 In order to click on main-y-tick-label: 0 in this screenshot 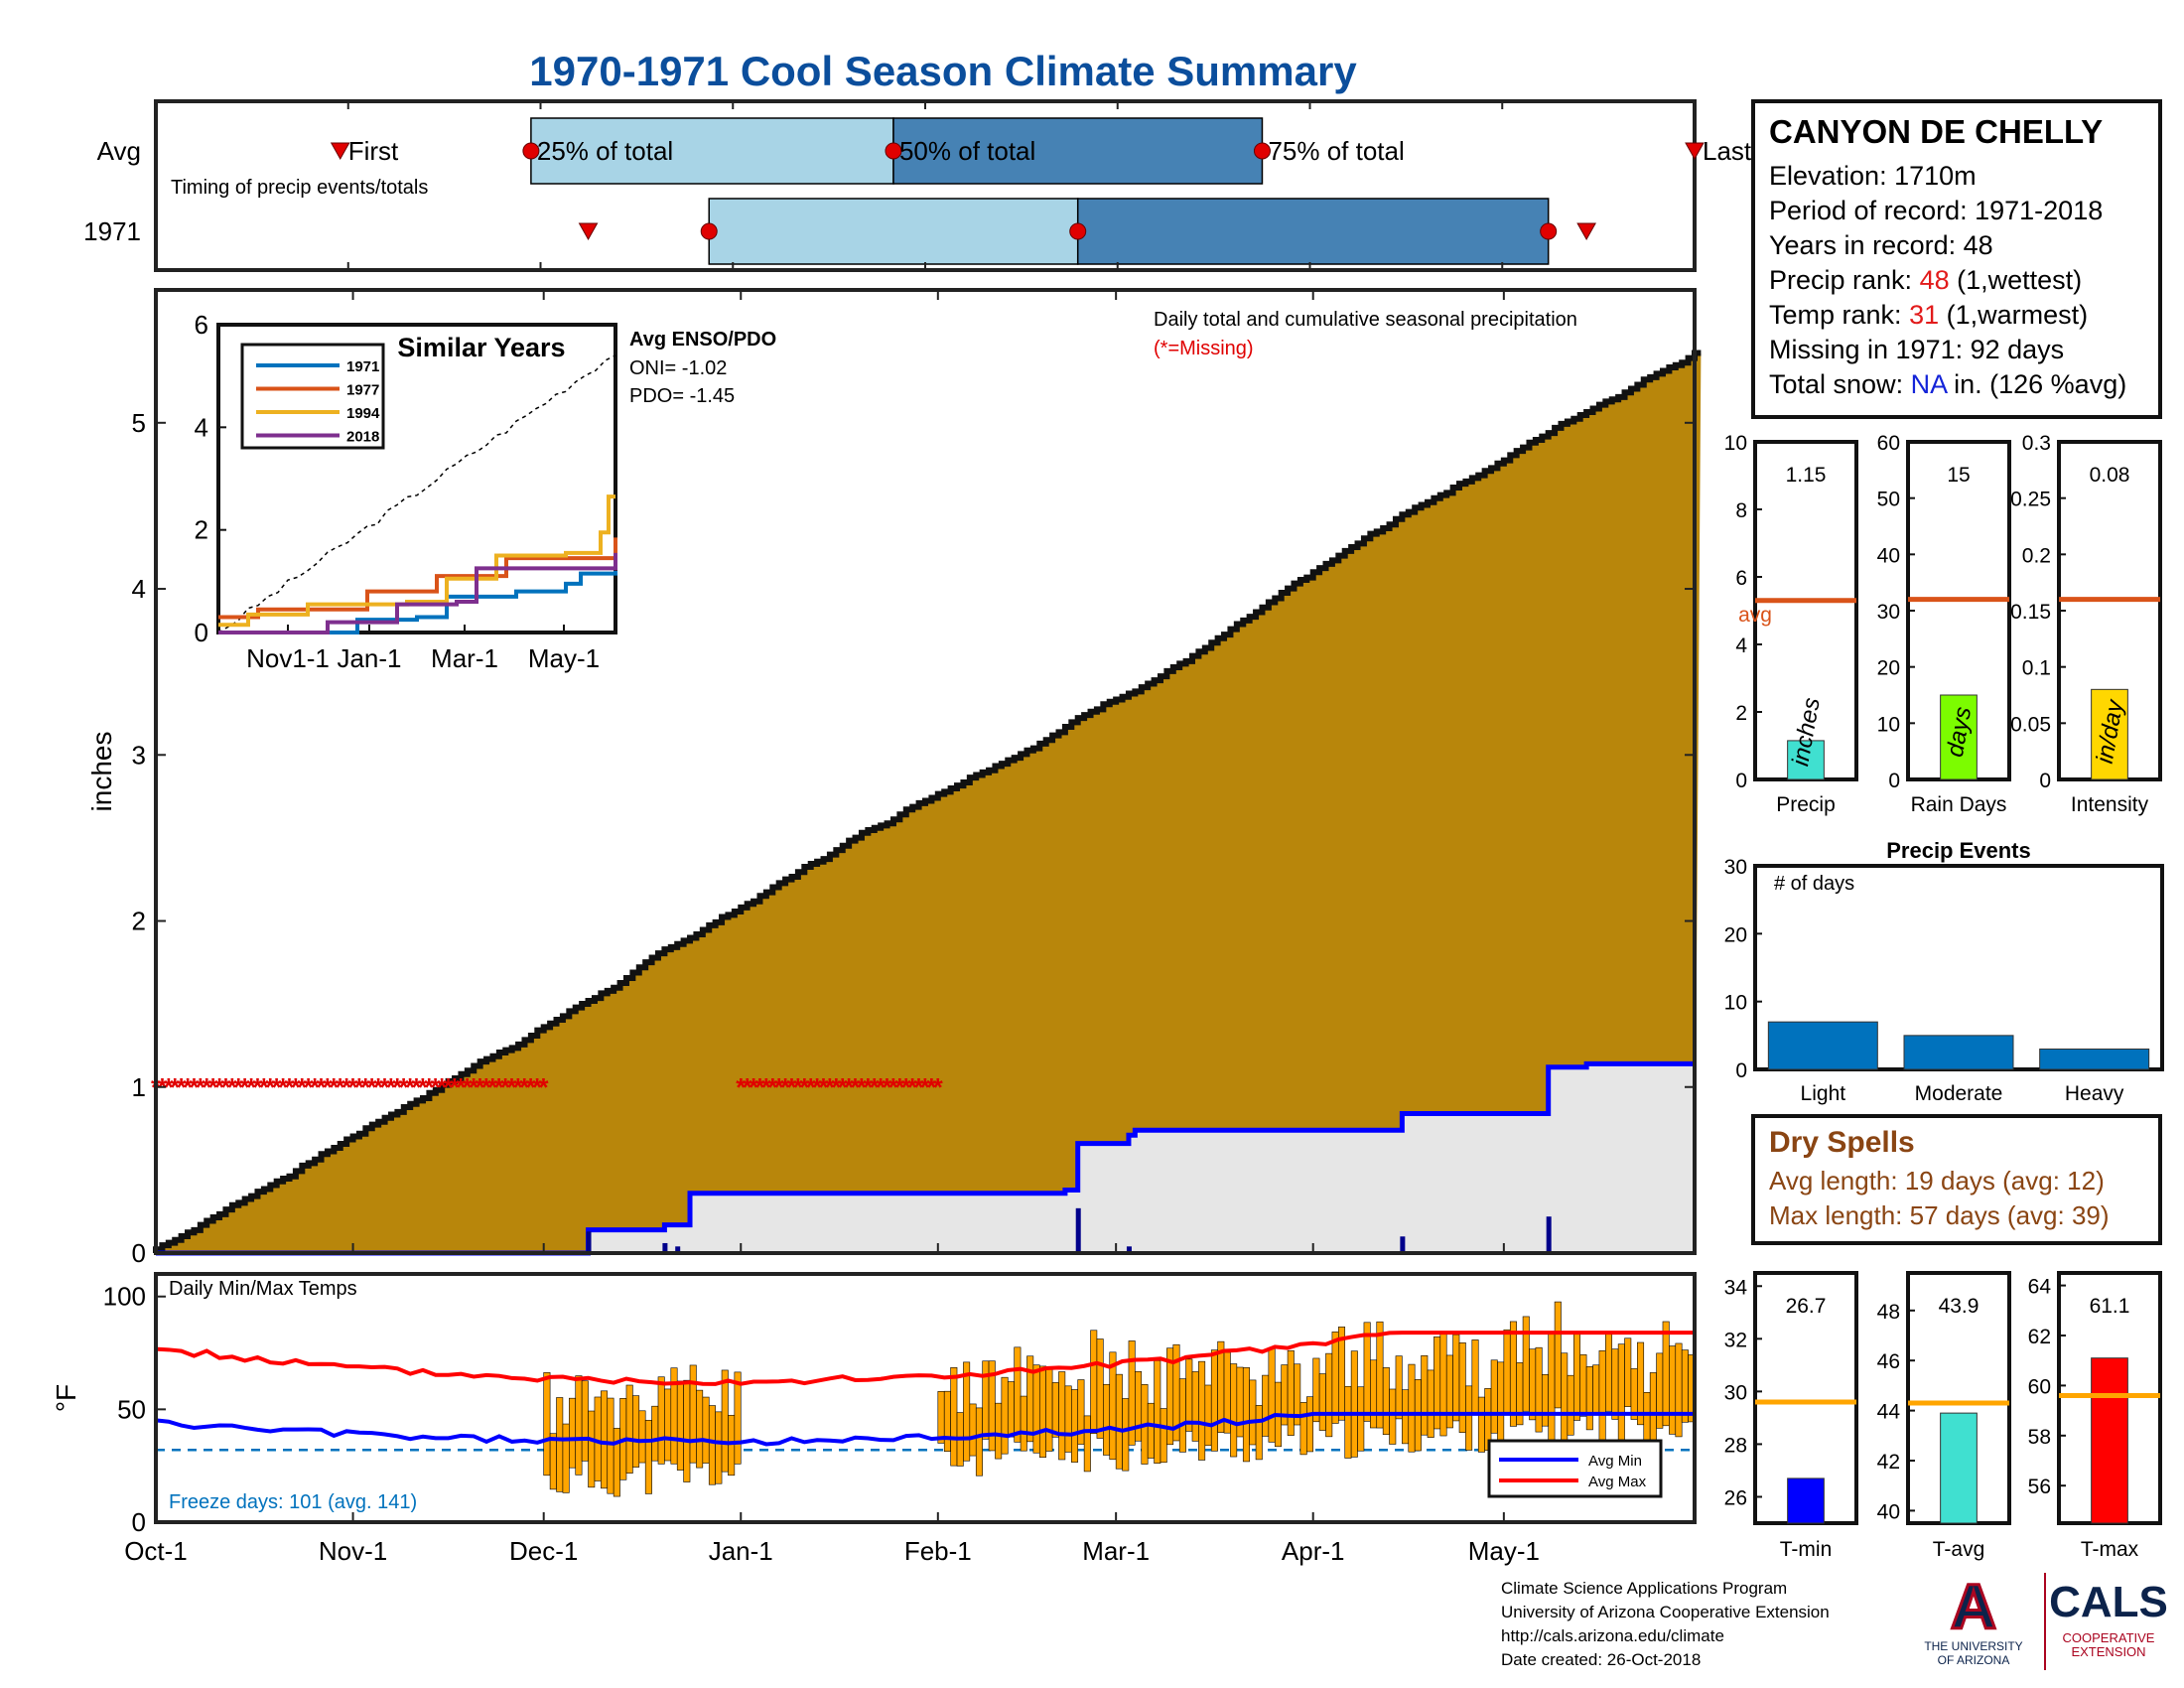, I will do `click(139, 1253)`.